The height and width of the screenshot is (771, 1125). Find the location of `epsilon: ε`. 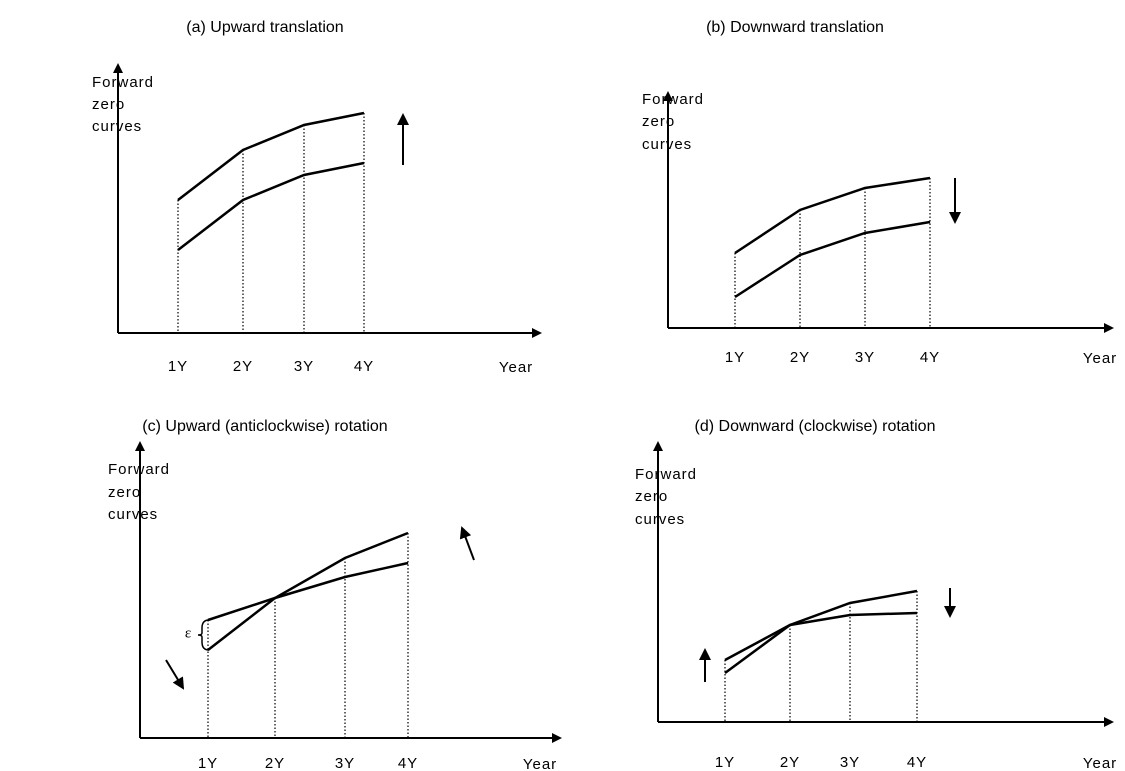

epsilon: ε is located at coordinates (188, 633).